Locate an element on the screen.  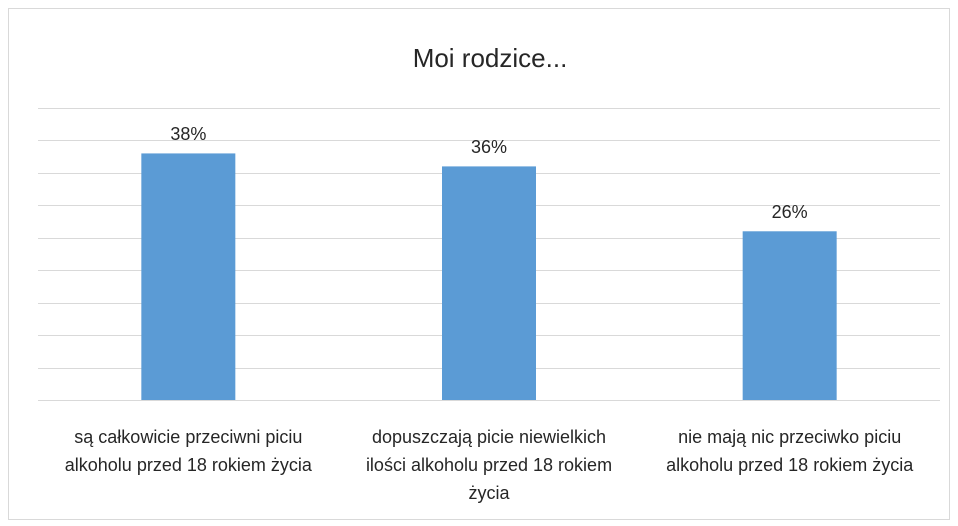
data-label: 36% is located at coordinates (489, 147).